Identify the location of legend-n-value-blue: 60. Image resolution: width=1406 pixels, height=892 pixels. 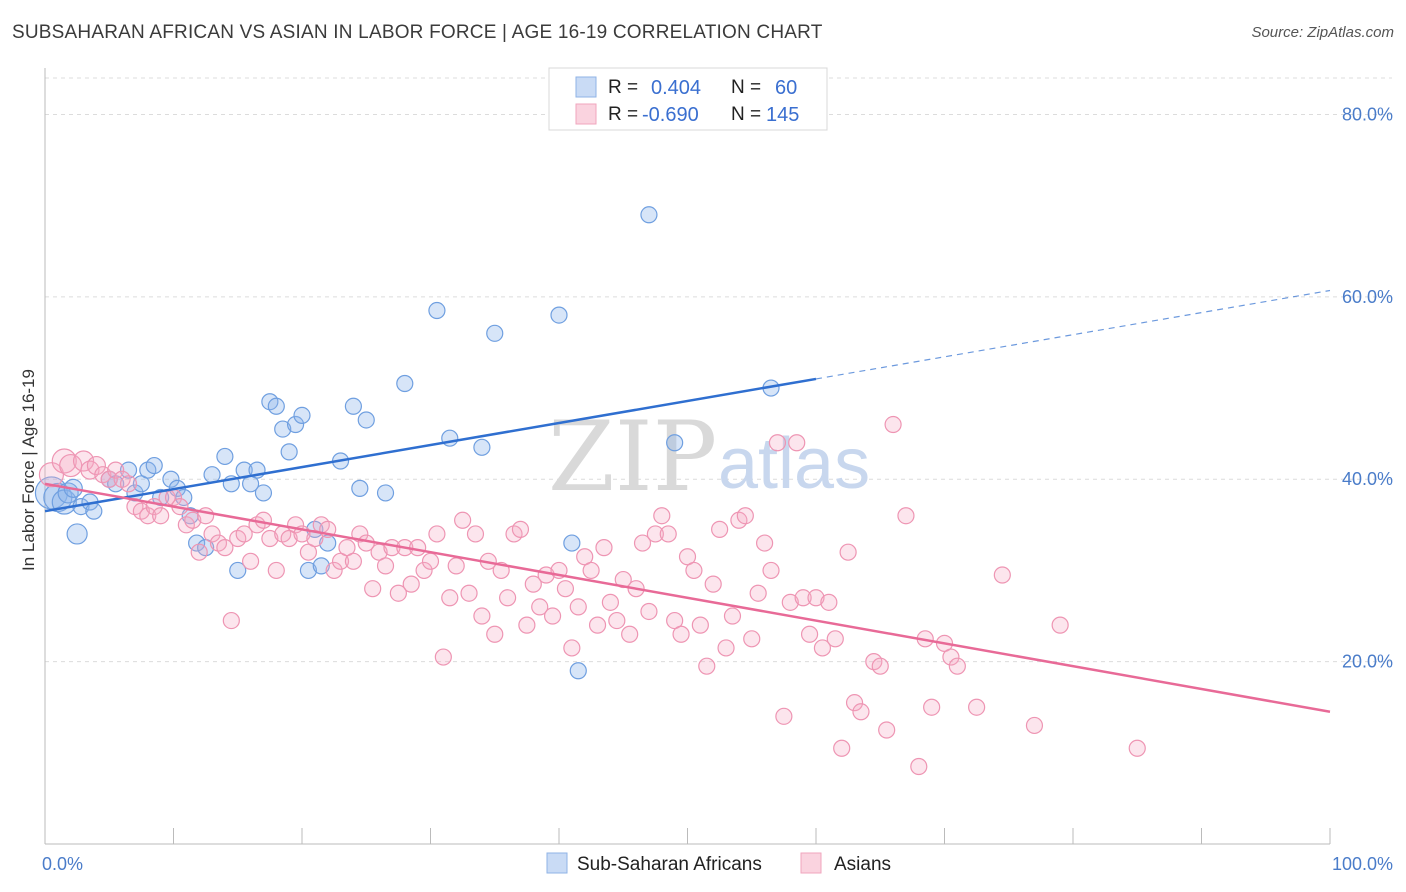
(786, 88).